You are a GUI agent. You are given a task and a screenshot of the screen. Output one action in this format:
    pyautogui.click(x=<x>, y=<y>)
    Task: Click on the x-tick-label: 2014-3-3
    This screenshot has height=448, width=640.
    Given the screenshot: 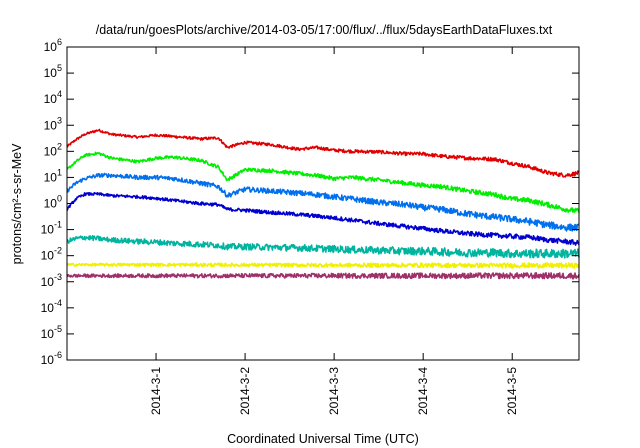 What is the action you would take?
    pyautogui.click(x=334, y=391)
    